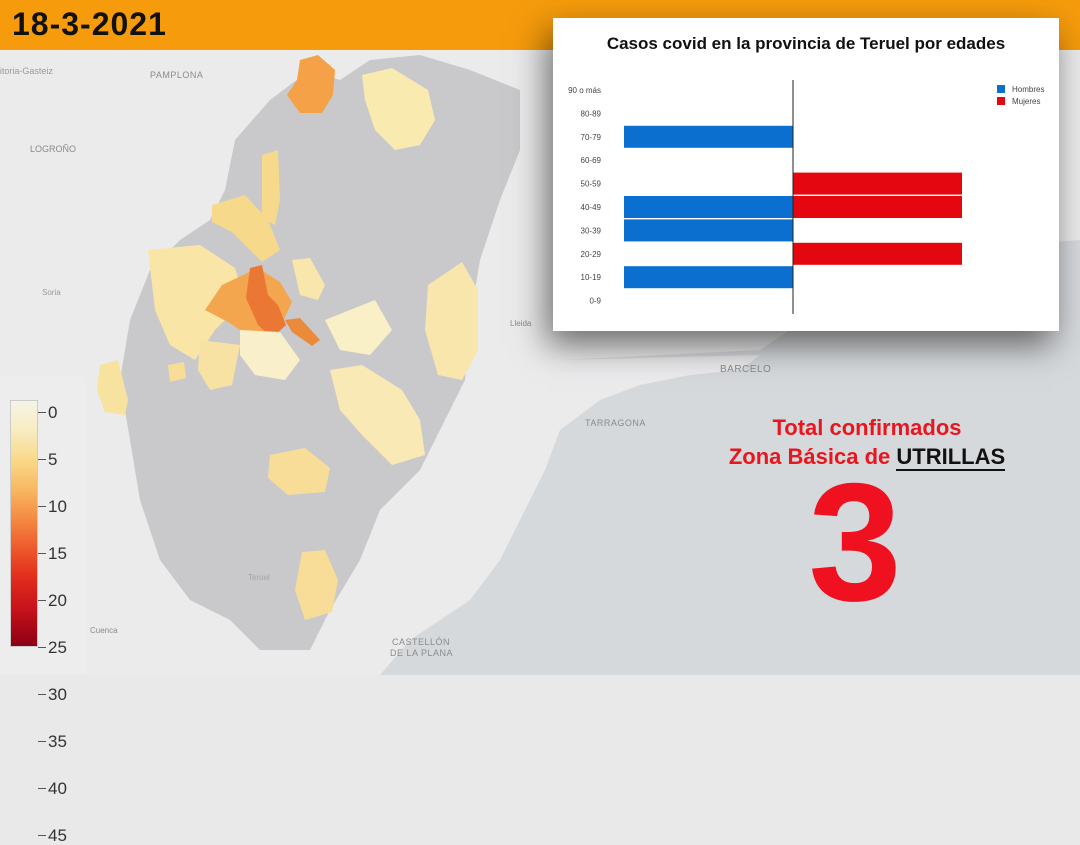 This screenshot has width=1080, height=845. Describe the element at coordinates (57, 506) in the screenshot. I see `legend-tick-label: 10` at that location.